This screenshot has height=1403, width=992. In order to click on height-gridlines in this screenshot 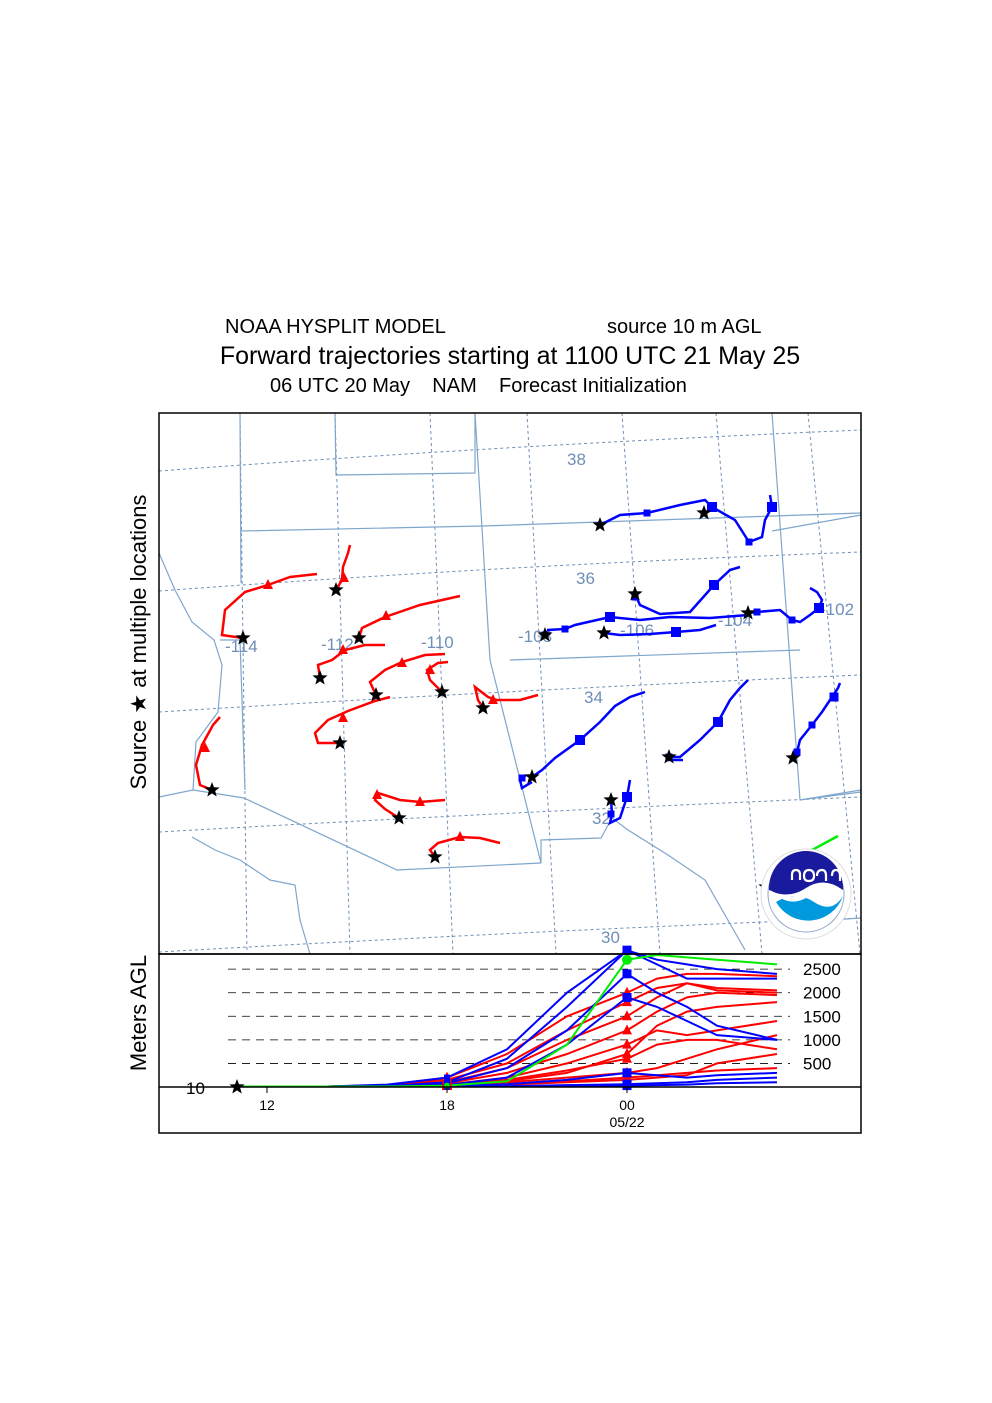, I will do `click(509, 1016)`.